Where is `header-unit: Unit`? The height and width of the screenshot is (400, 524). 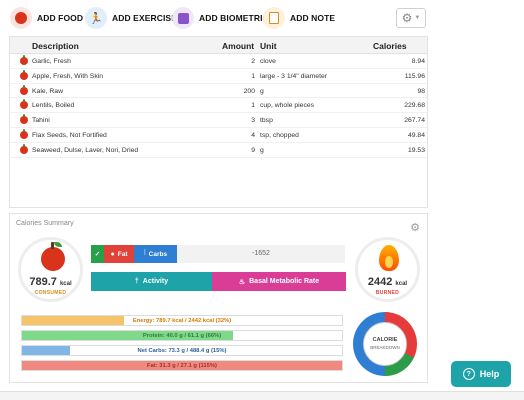
header-unit: Unit is located at coordinates (268, 46).